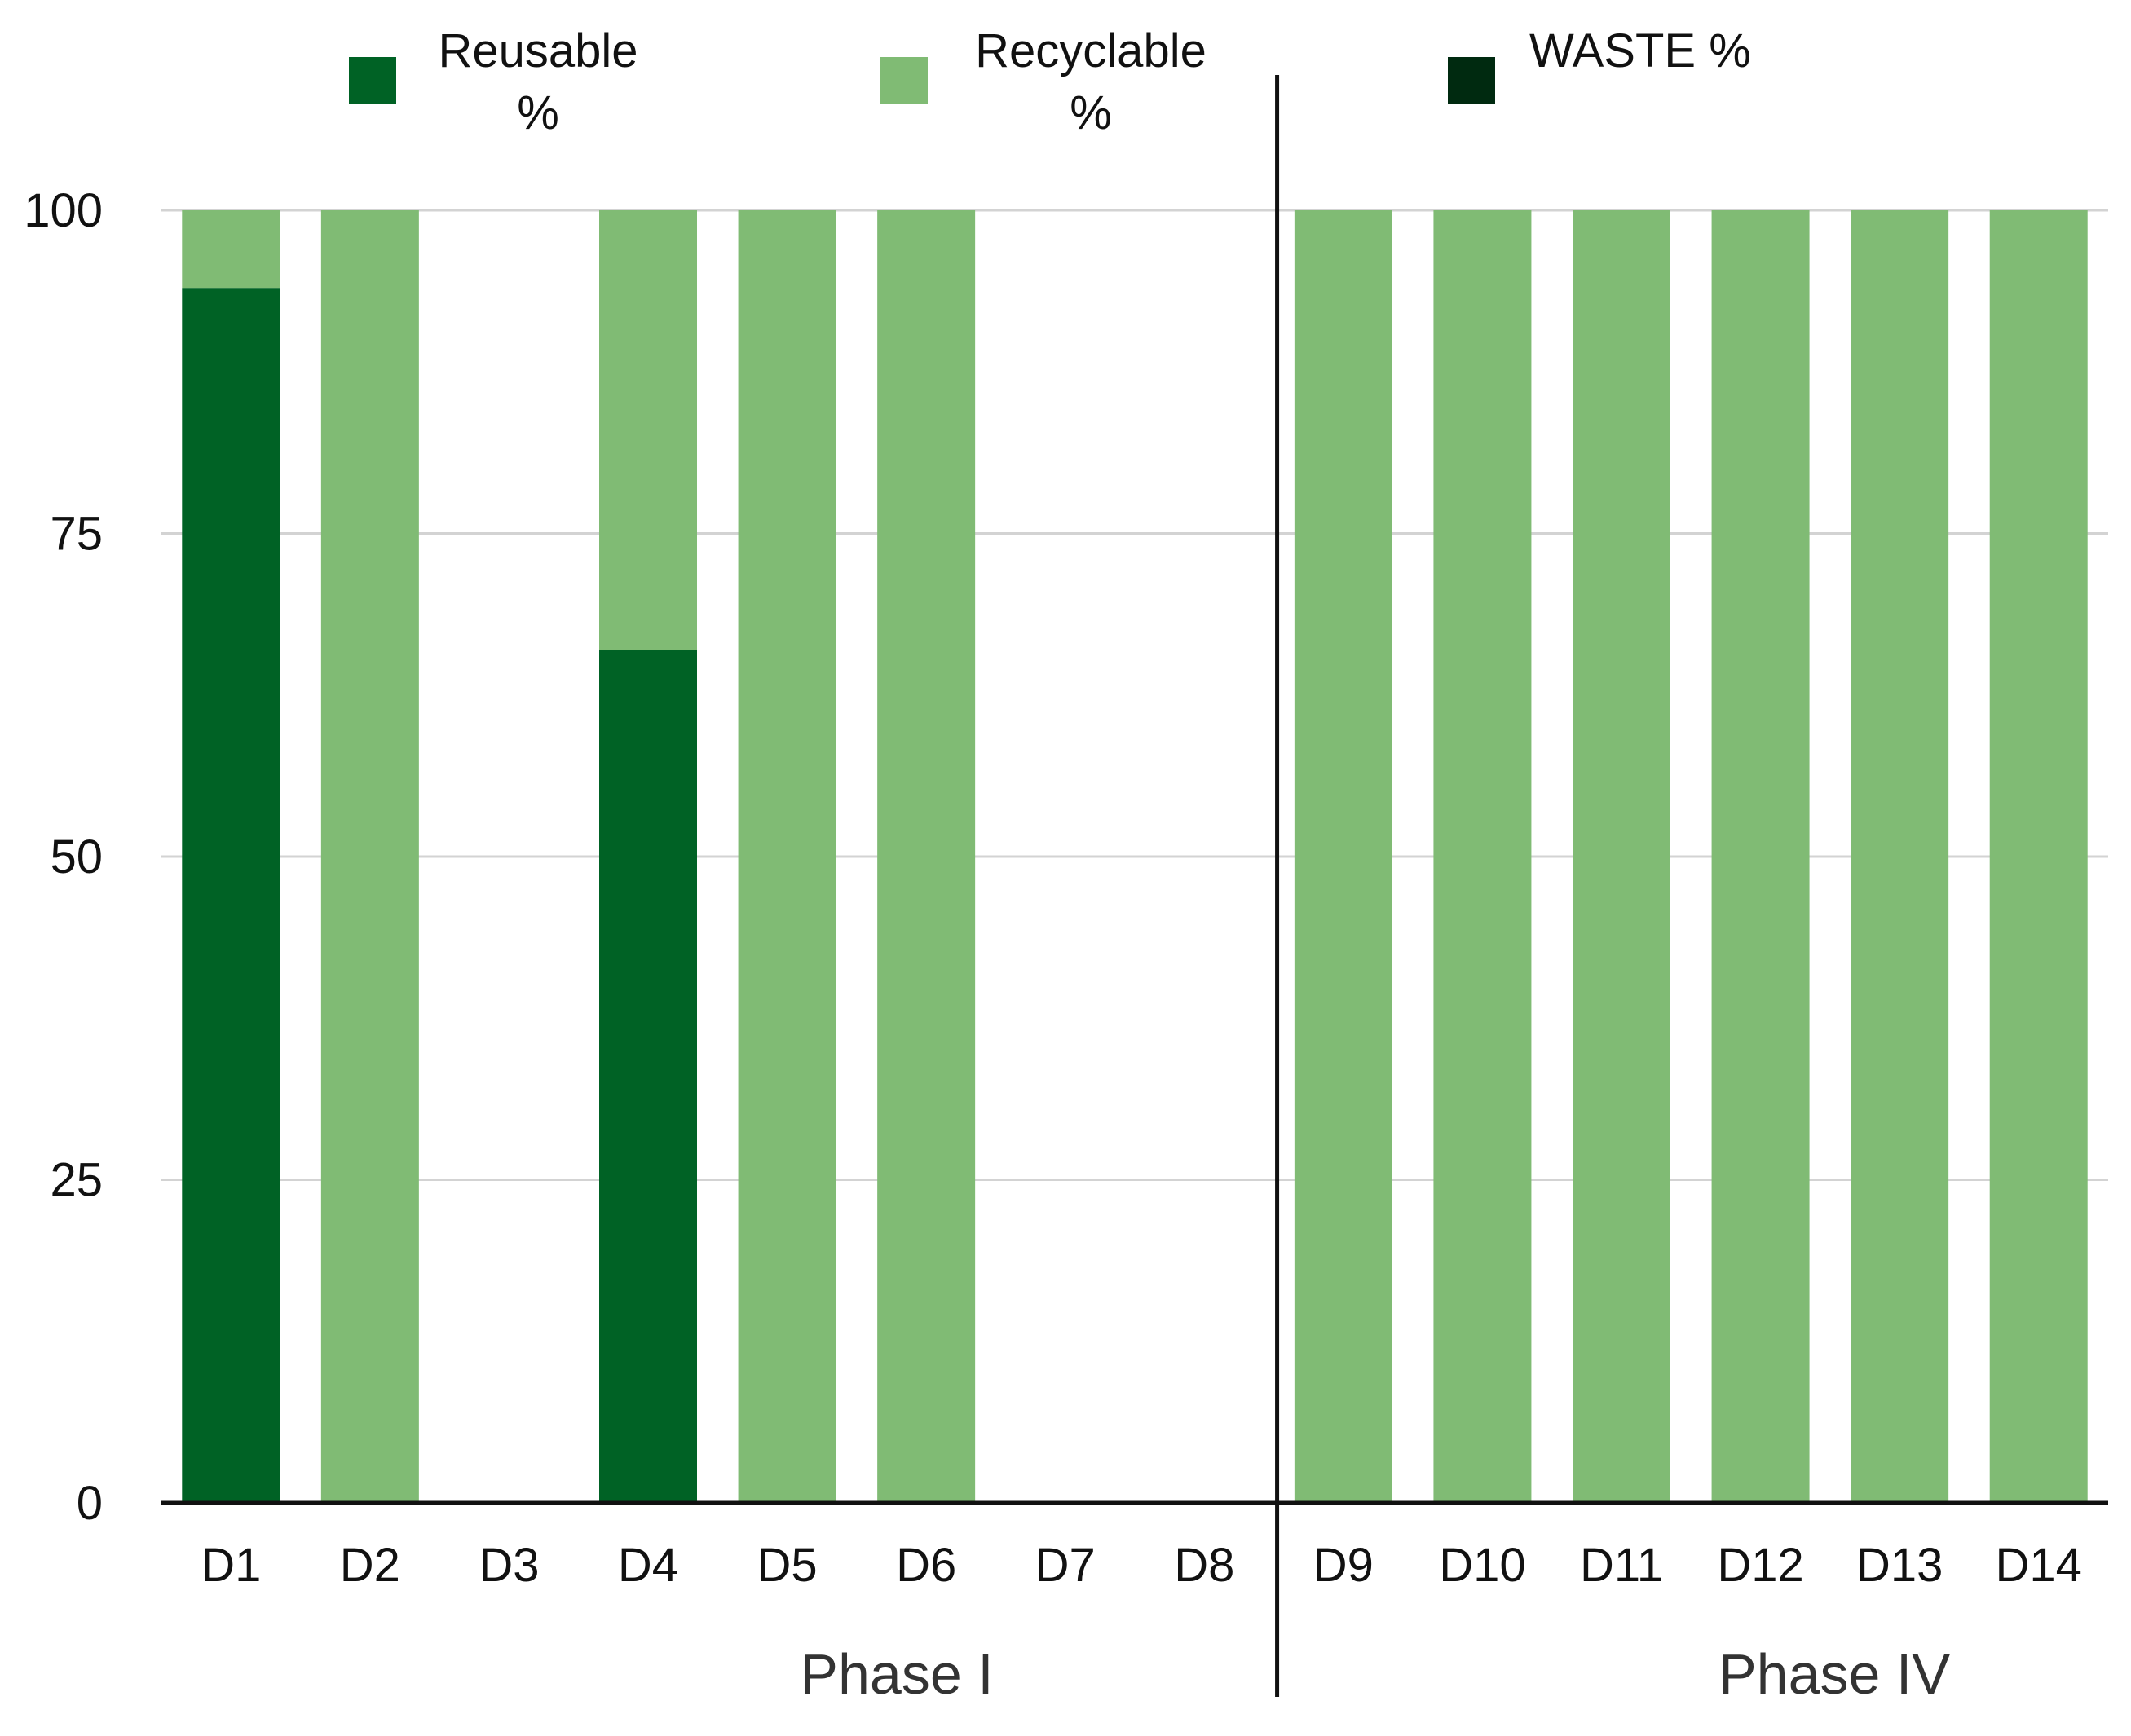  I want to click on bar-d4-reusable, so click(648, 1076).